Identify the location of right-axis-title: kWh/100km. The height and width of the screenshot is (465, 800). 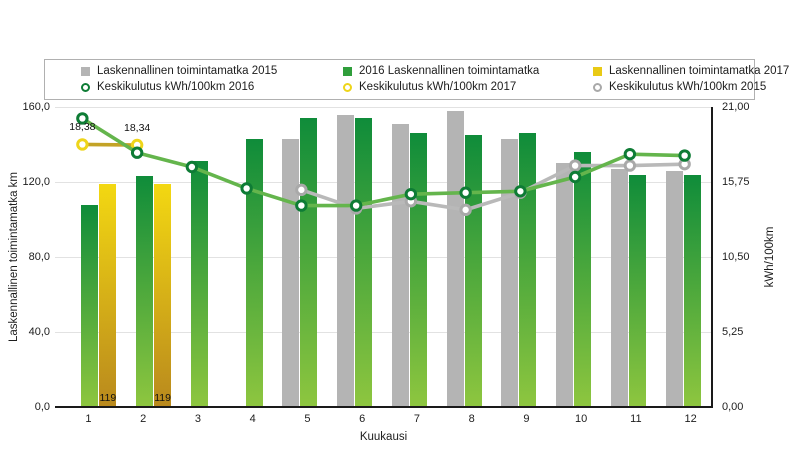
(770, 257).